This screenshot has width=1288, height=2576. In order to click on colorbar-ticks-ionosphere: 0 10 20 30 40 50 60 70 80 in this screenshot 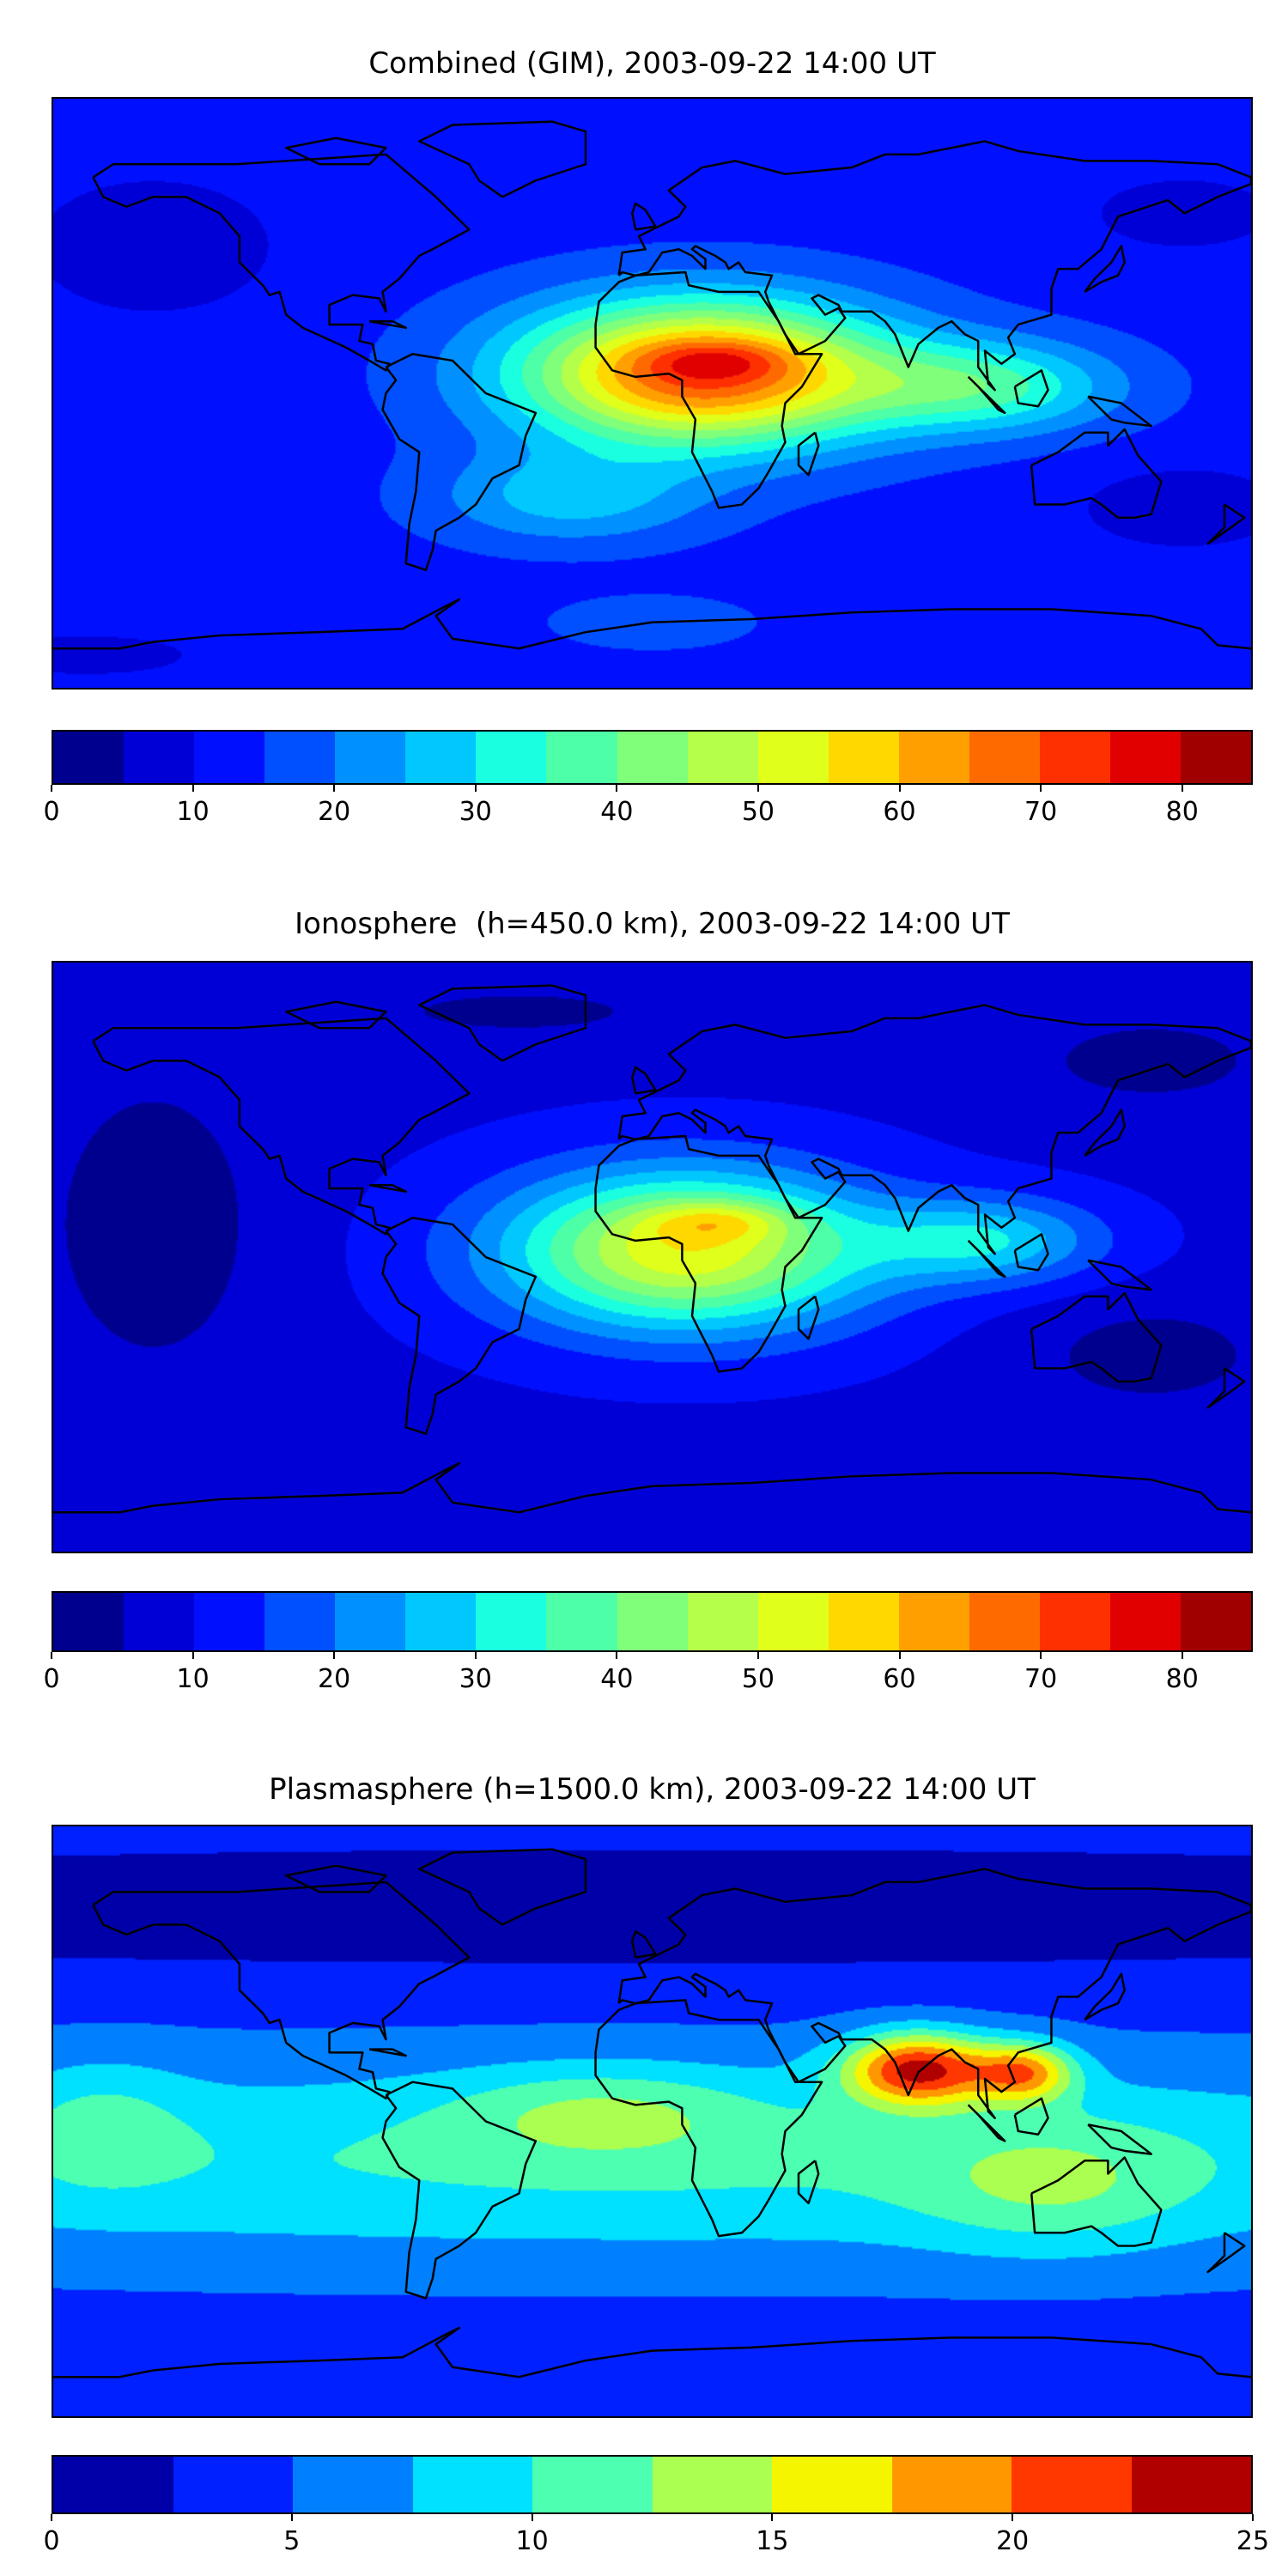, I will do `click(648, 1678)`.